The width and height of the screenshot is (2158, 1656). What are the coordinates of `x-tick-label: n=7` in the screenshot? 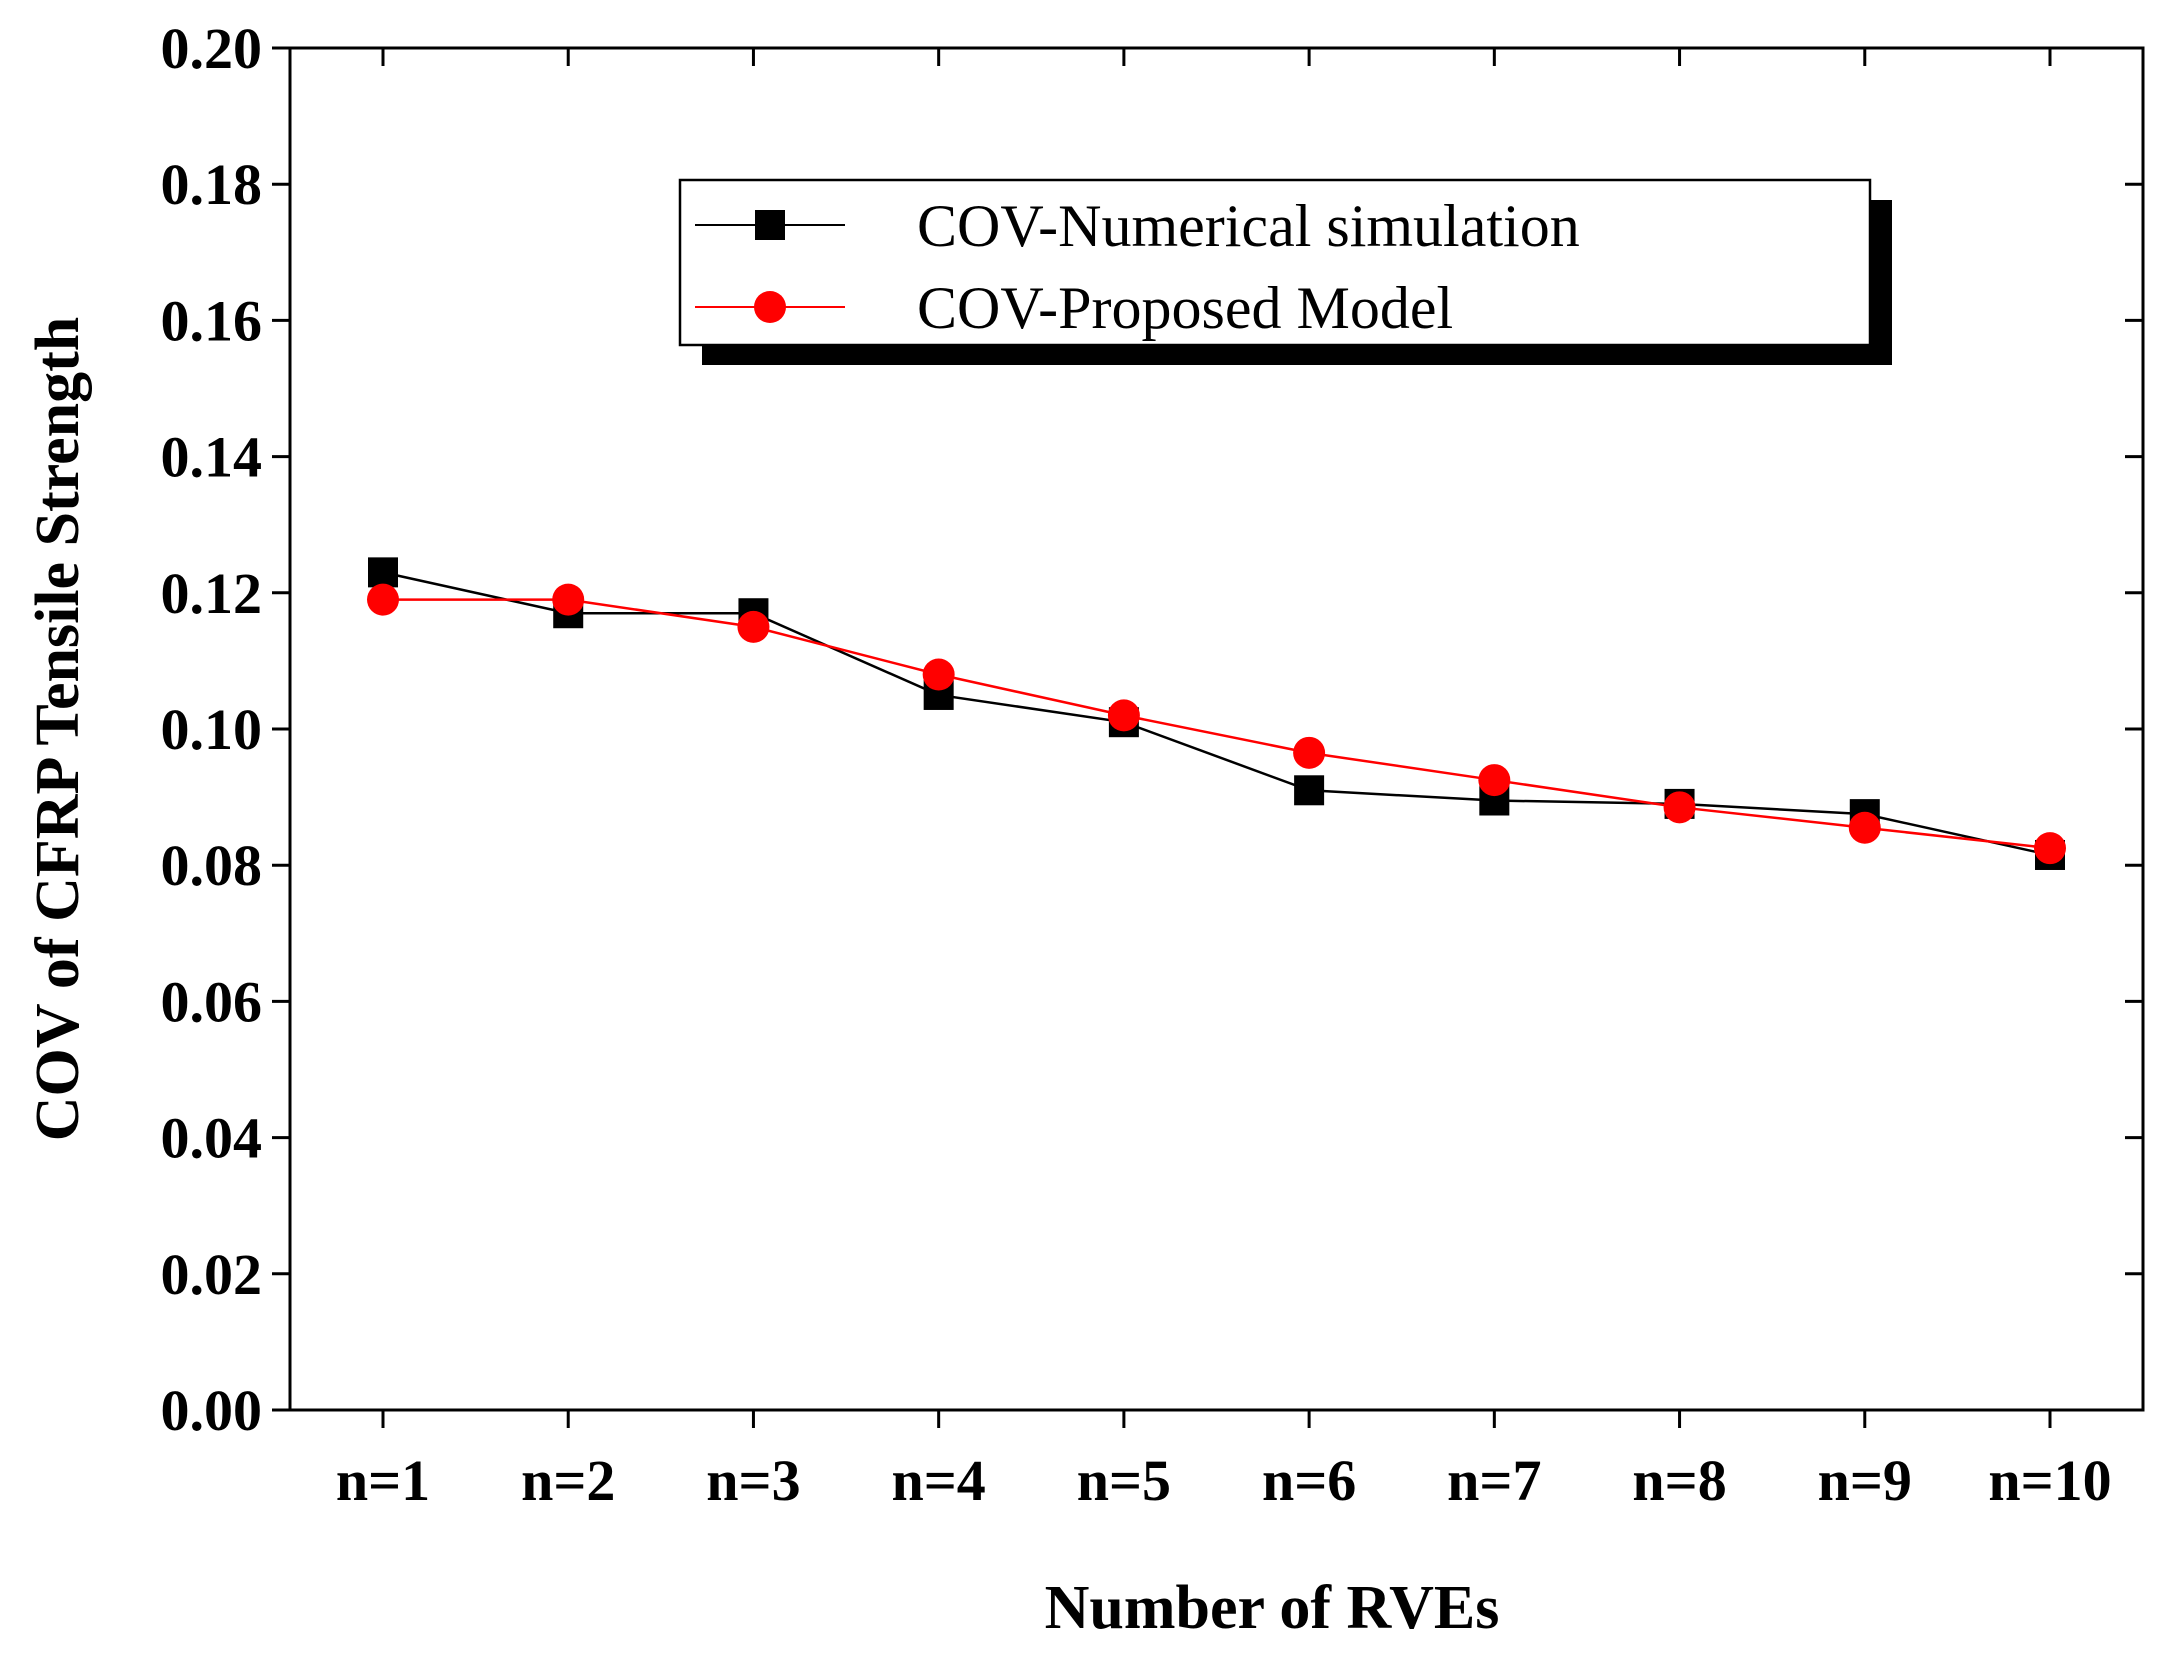 It's located at (1494, 1480).